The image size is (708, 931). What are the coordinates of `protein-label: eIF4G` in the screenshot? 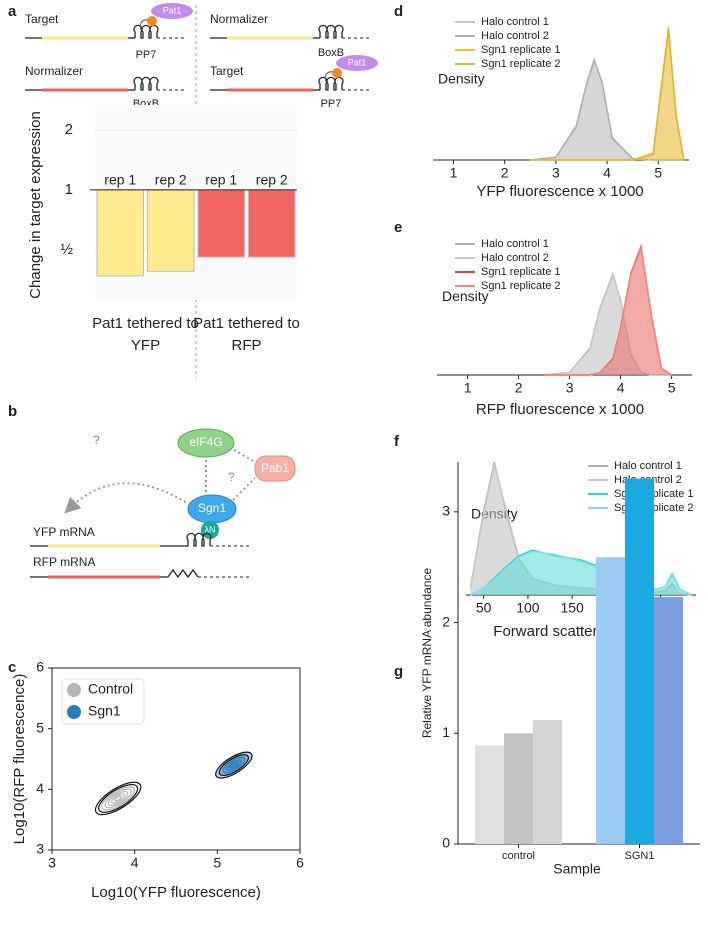 It's located at (205, 442).